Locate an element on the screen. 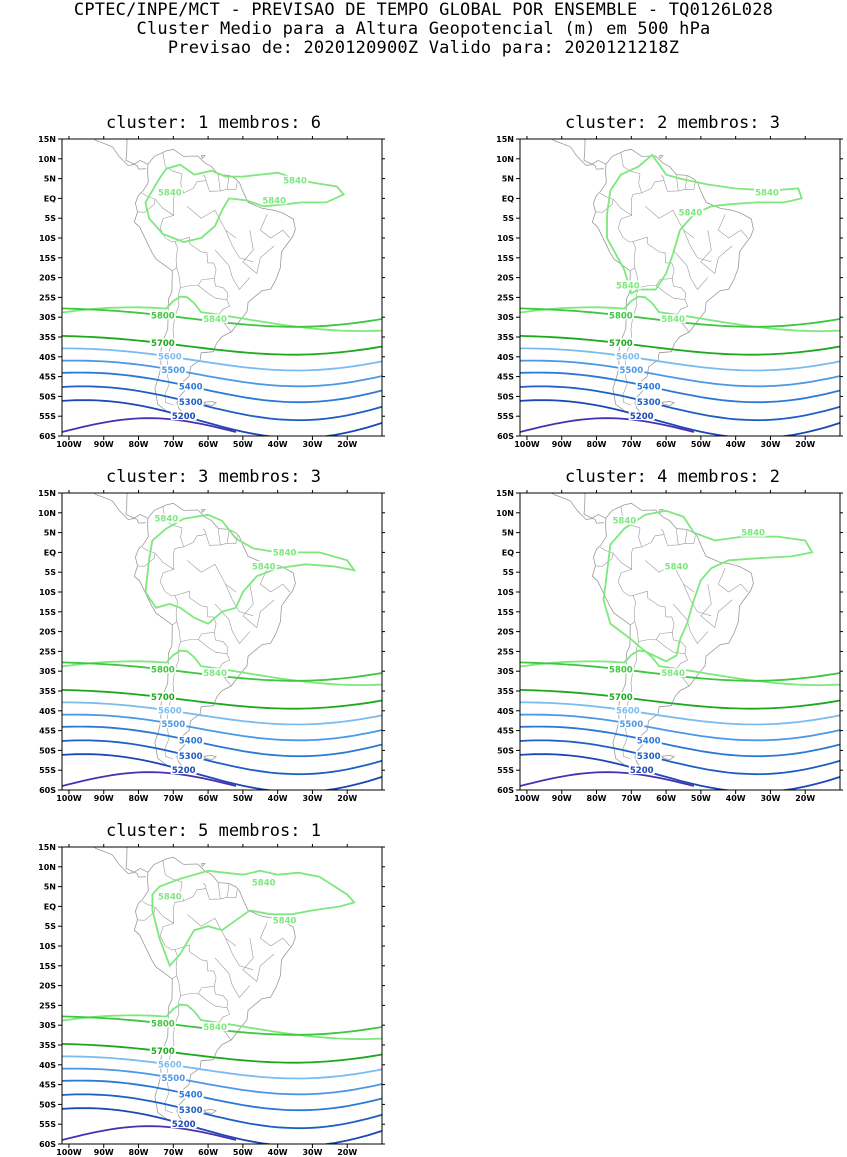 The image size is (847, 1157). contour-label-5700: 5700 is located at coordinates (621, 698).